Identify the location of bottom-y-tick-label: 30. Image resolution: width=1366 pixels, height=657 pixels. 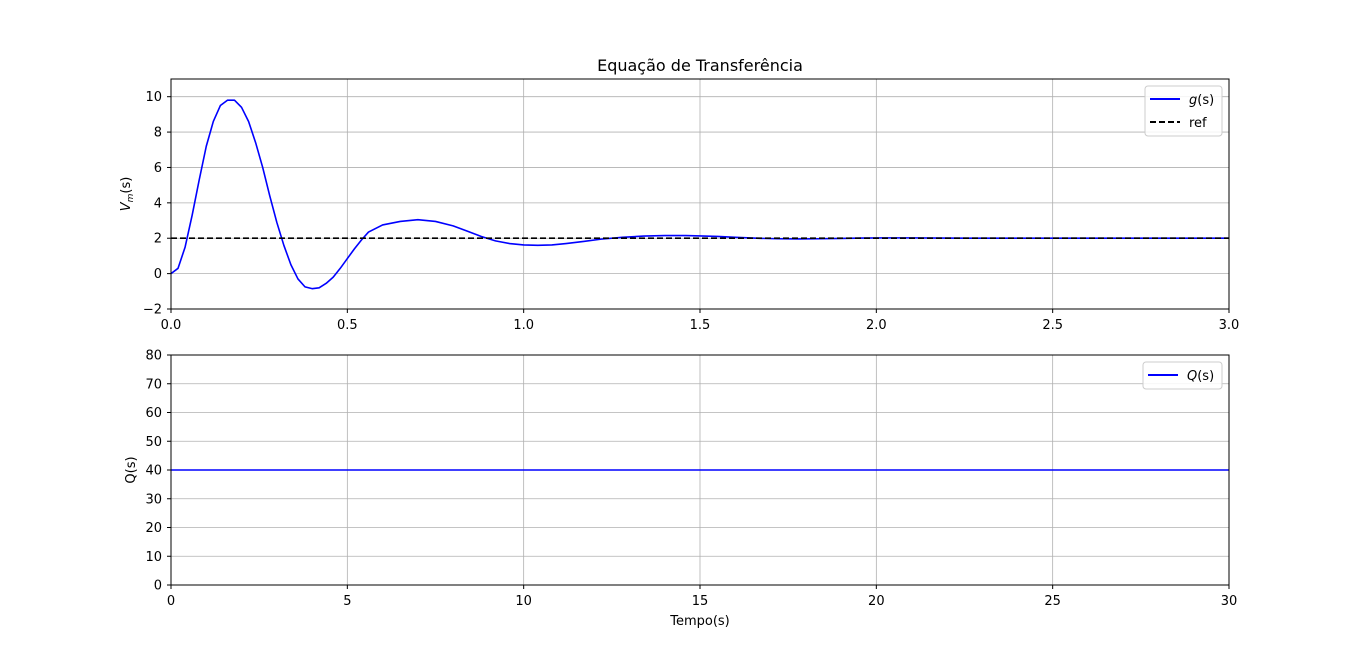
(153, 499).